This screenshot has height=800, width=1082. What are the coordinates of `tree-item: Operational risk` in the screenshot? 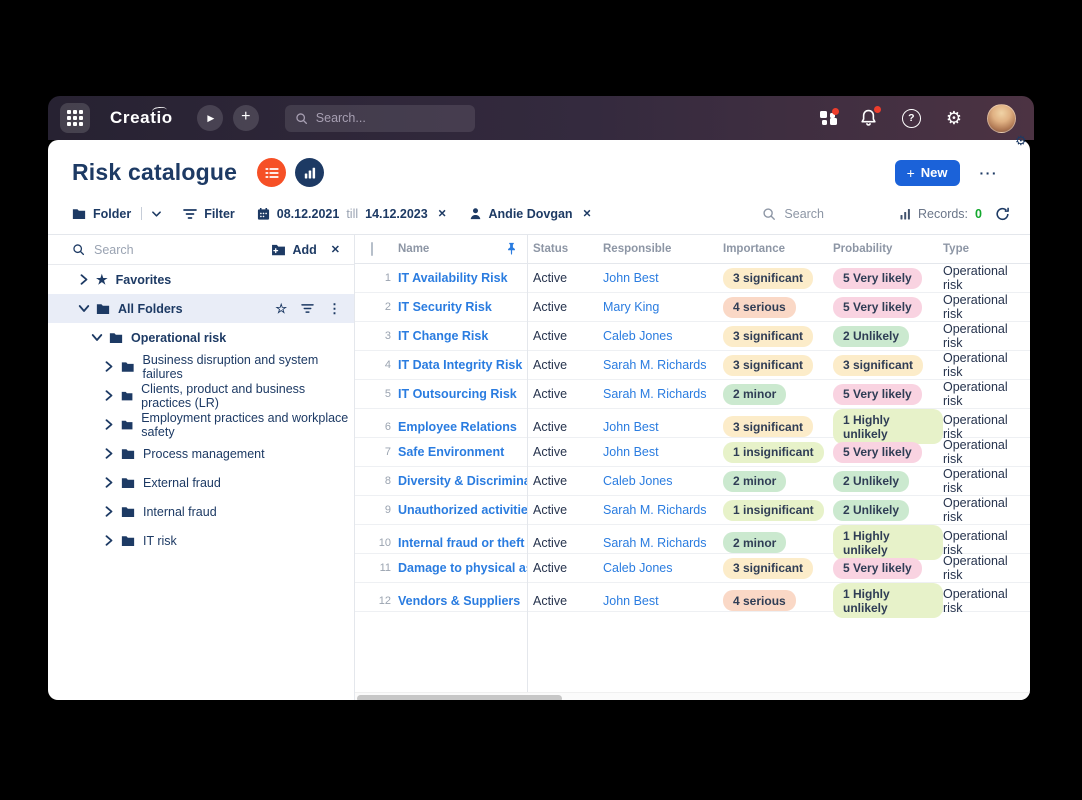 It's located at (201, 337).